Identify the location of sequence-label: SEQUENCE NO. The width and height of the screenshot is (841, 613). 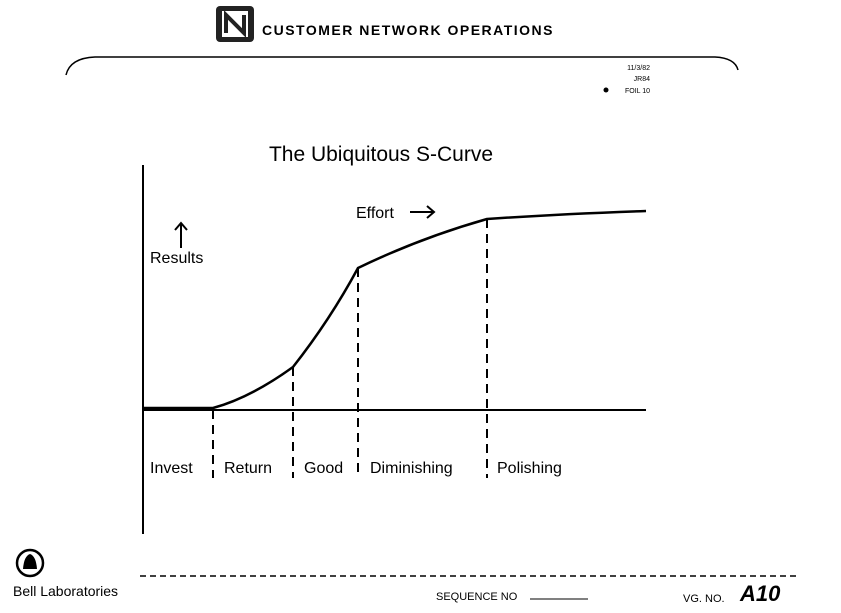
(477, 597).